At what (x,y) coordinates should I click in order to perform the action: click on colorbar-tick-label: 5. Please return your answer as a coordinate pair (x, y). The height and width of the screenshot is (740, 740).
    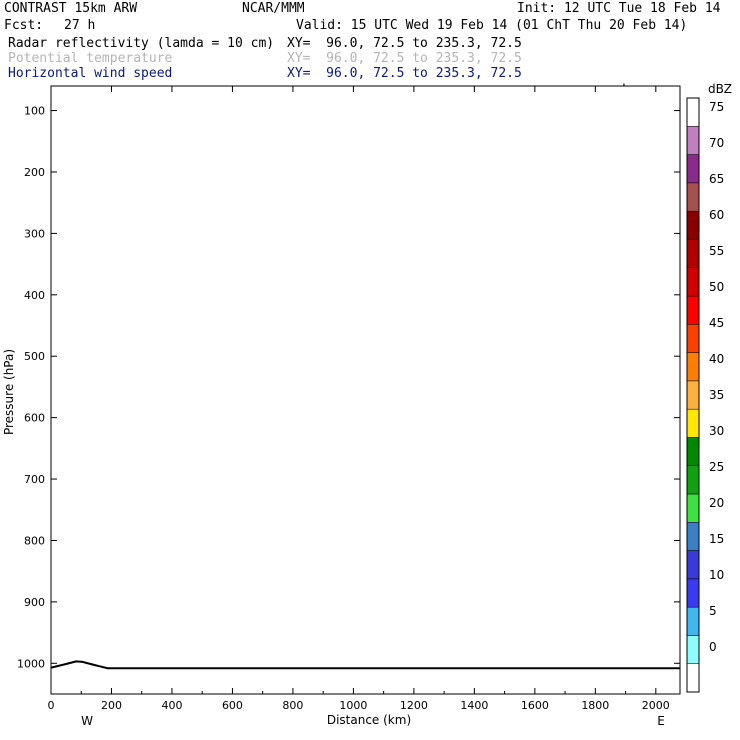
    Looking at the image, I should click on (713, 611).